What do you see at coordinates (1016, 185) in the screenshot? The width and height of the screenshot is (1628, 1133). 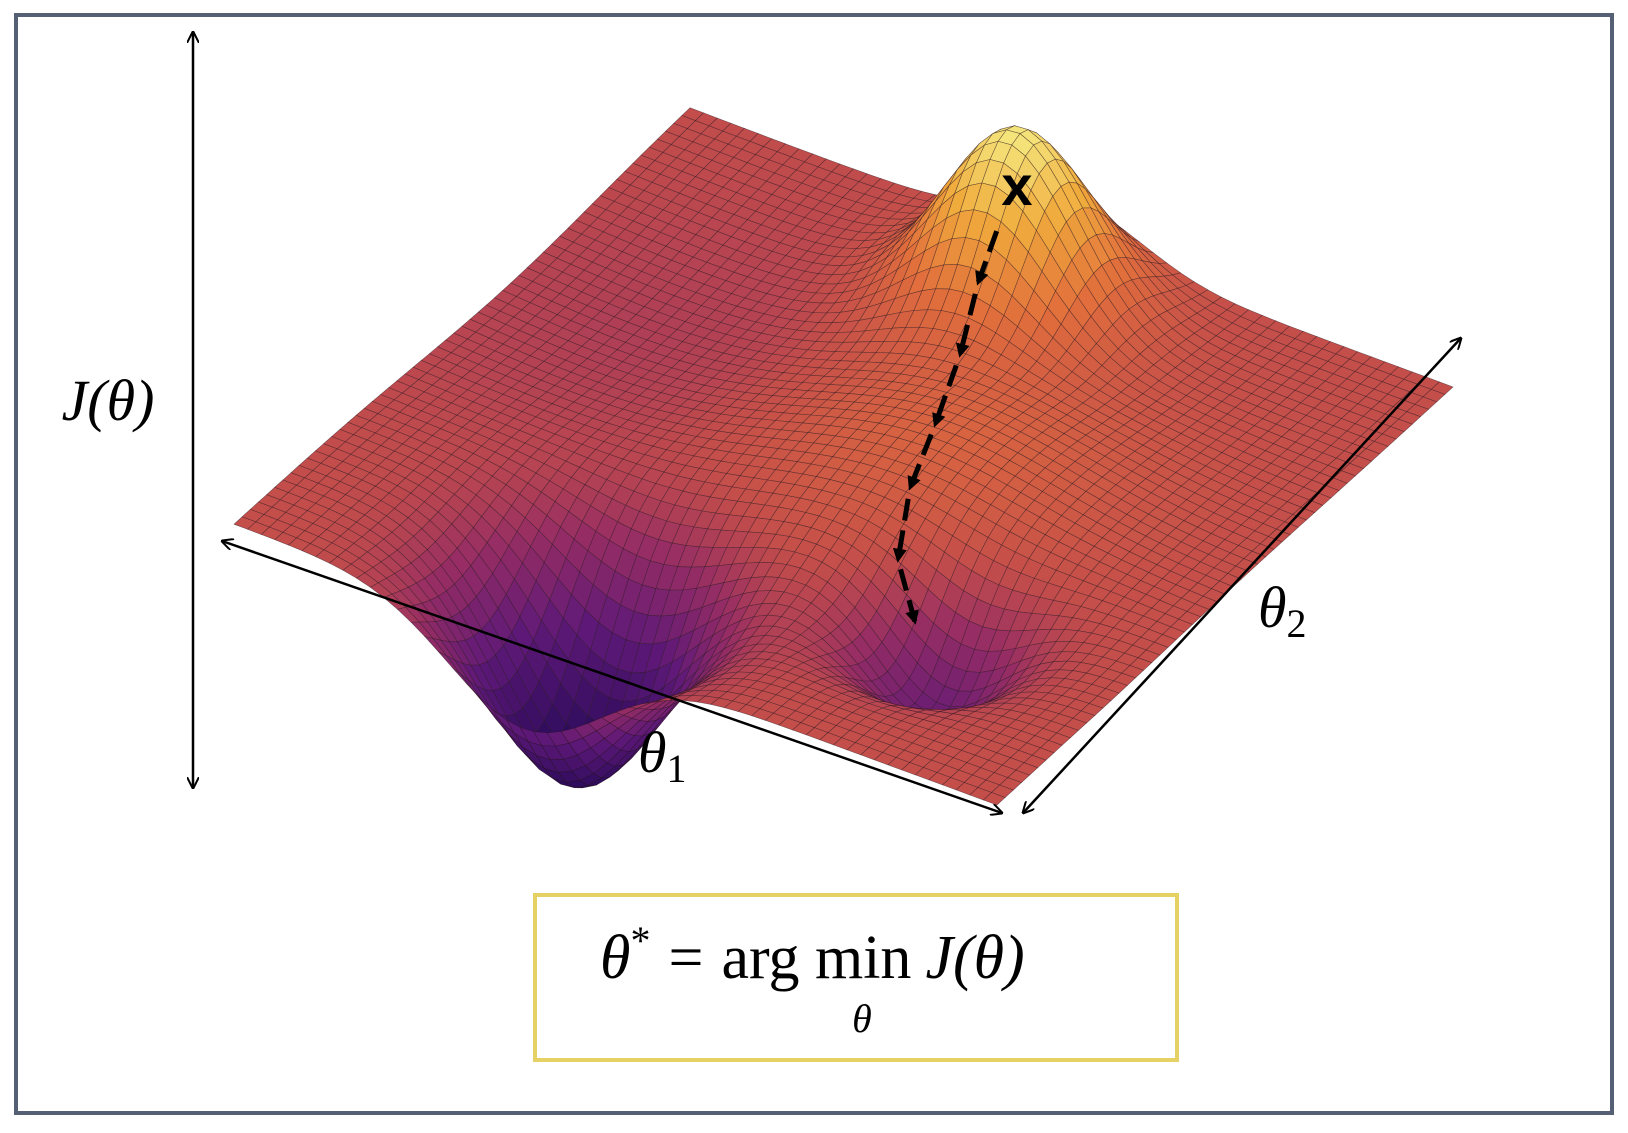 I see `start-marker: x` at bounding box center [1016, 185].